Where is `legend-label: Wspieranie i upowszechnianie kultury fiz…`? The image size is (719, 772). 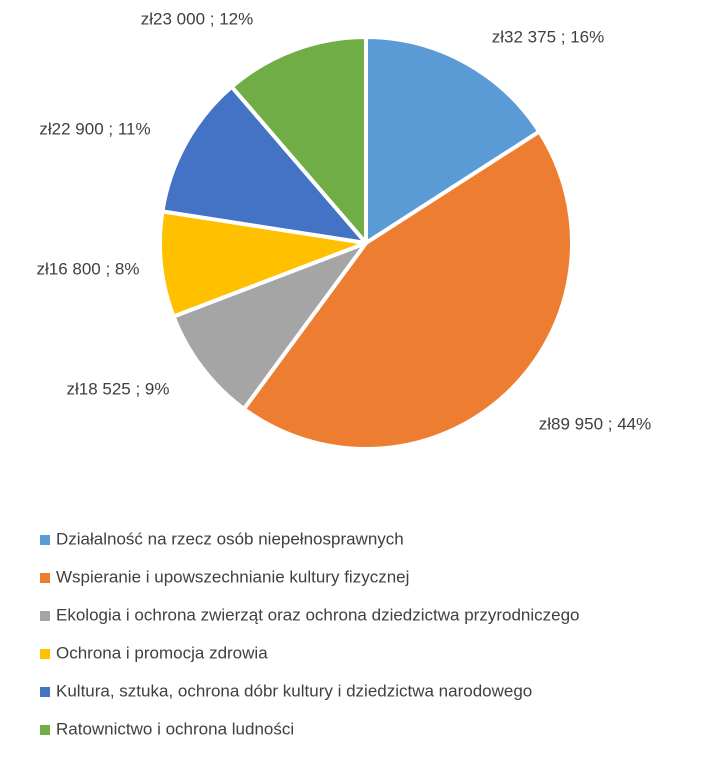 legend-label: Wspieranie i upowszechnianie kultury fiz… is located at coordinates (232, 576).